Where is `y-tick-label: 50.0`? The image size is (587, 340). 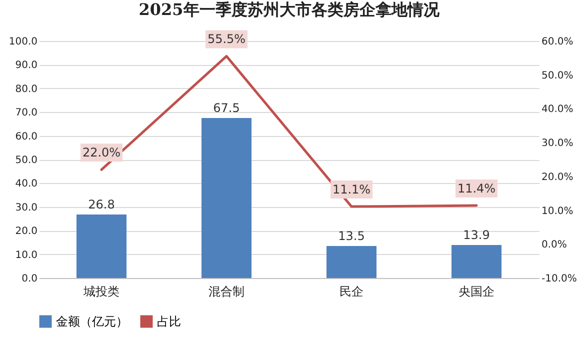
y-tick-label: 50.0 is located at coordinates (26, 160).